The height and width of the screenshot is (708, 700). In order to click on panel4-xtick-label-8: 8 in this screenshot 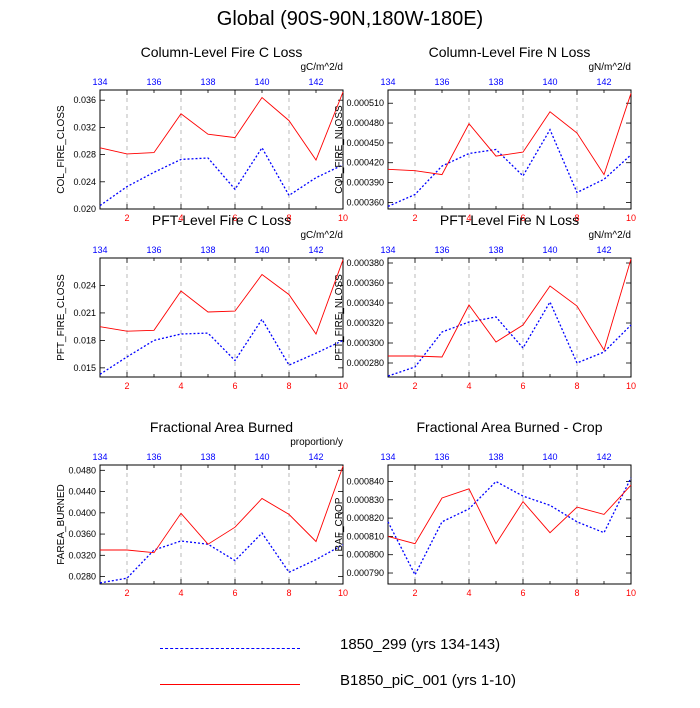, I will do `click(576, 386)`.